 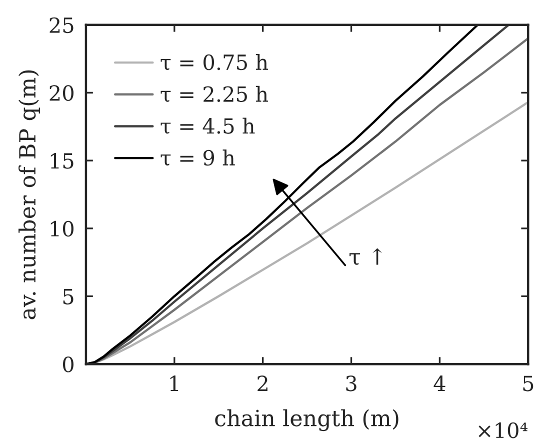 What do you see at coordinates (174, 384) in the screenshot?
I see `x-tick-label: 1` at bounding box center [174, 384].